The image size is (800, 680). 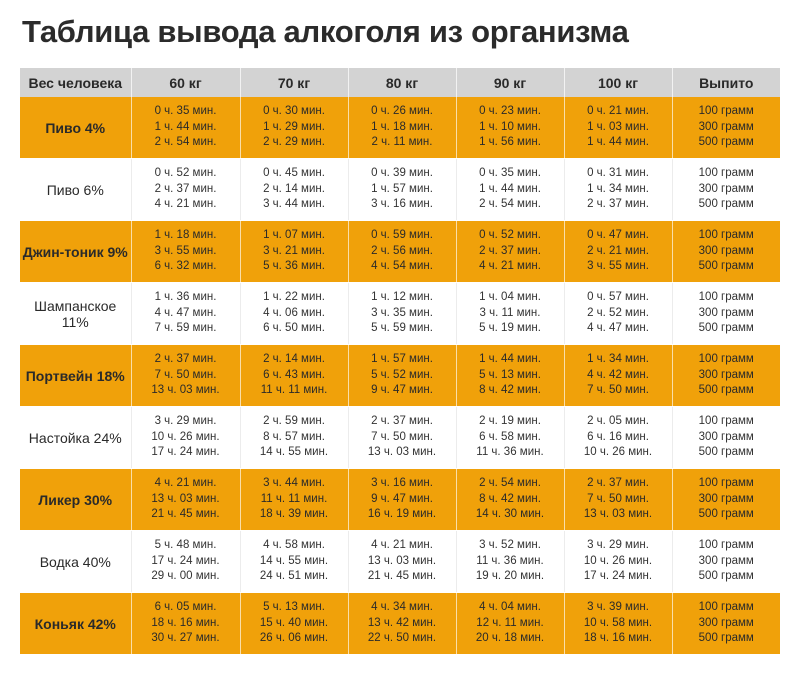 What do you see at coordinates (402, 607) in the screenshot?
I see `time-value: 4 ч. 34 мин.` at bounding box center [402, 607].